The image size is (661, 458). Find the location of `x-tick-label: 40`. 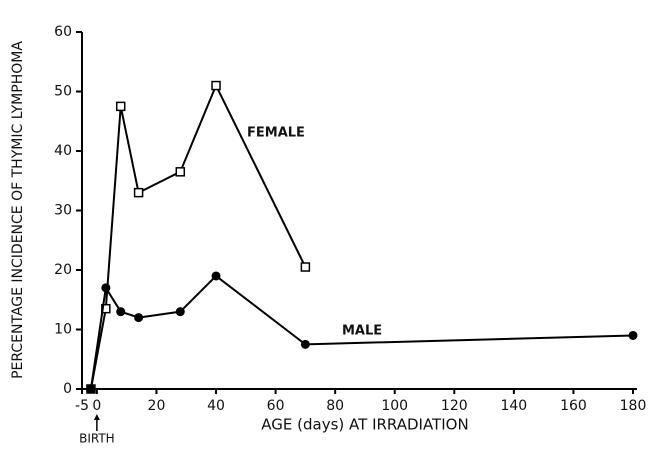

x-tick-label: 40 is located at coordinates (216, 406).